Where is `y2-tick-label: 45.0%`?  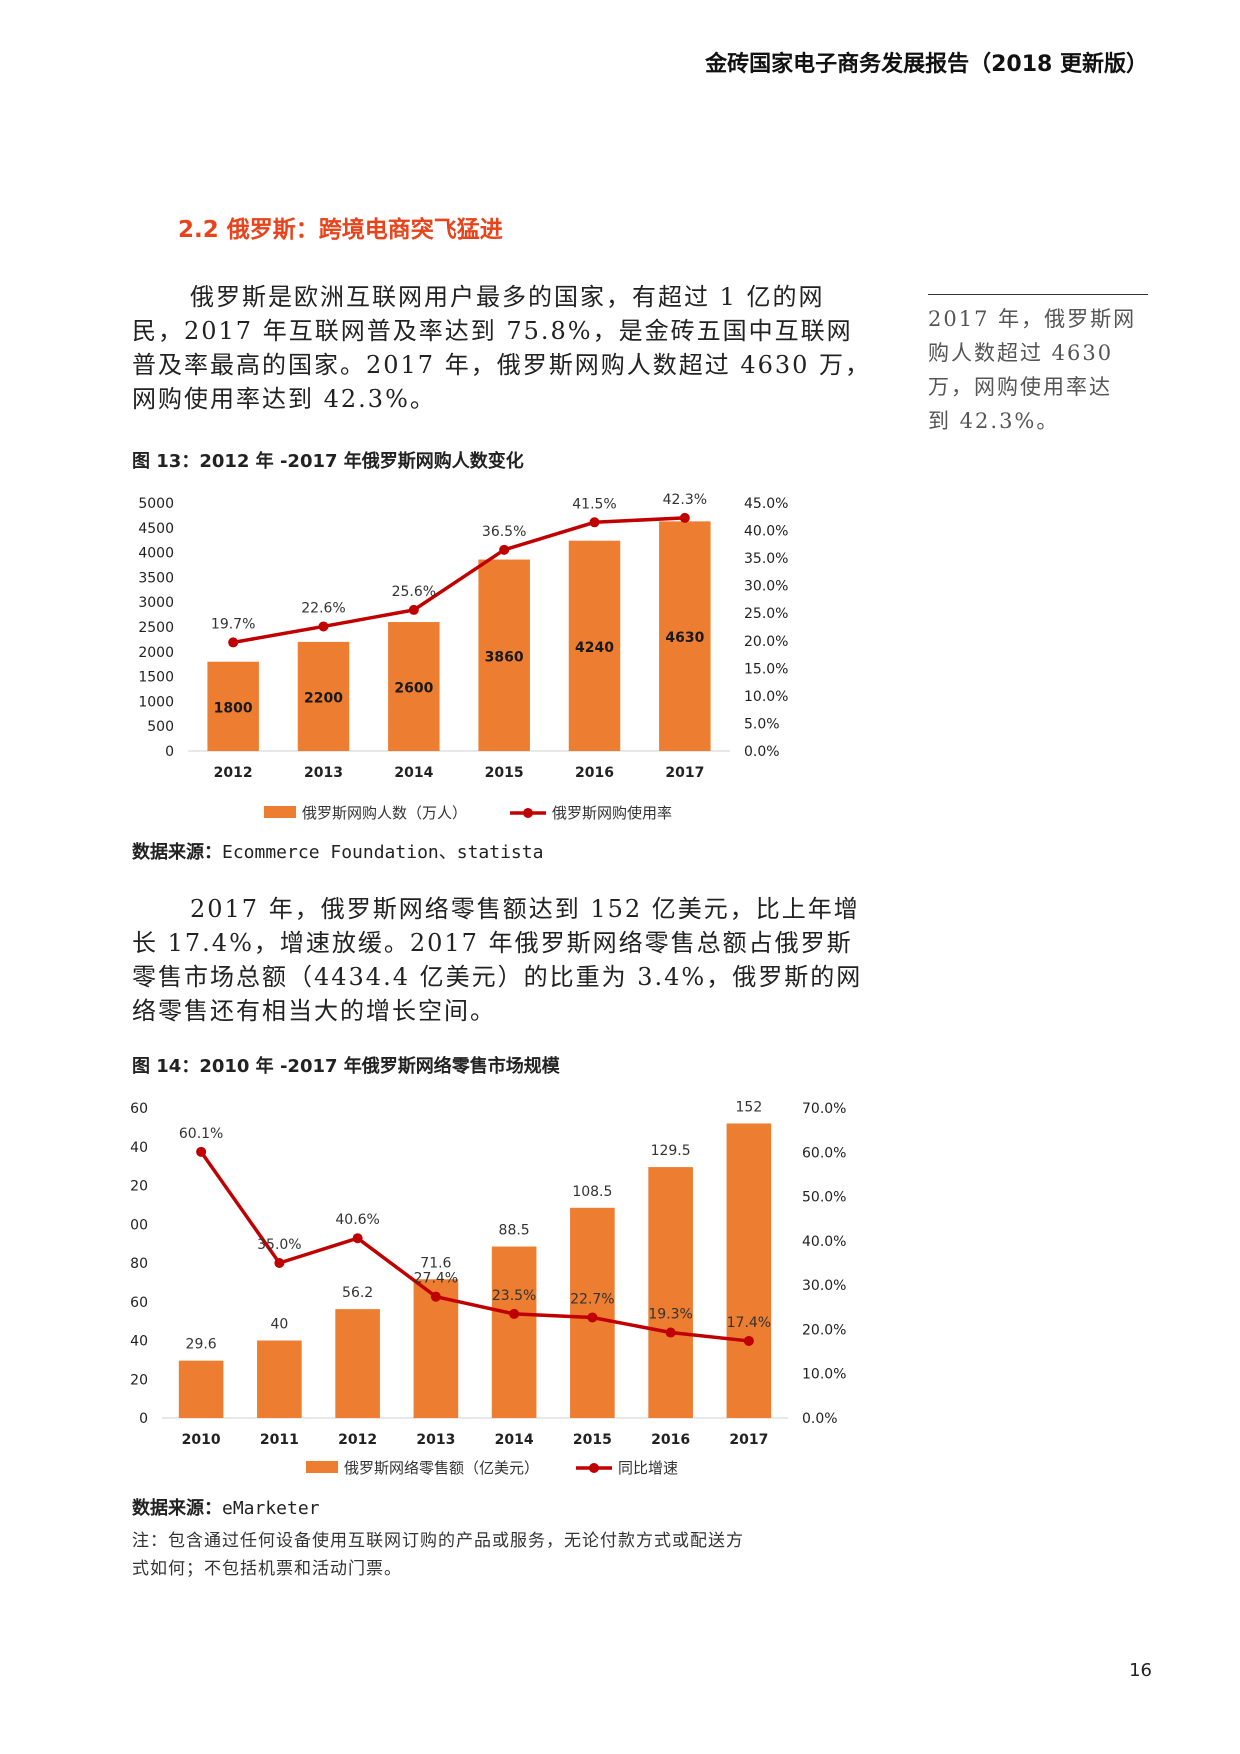
y2-tick-label: 45.0% is located at coordinates (766, 504).